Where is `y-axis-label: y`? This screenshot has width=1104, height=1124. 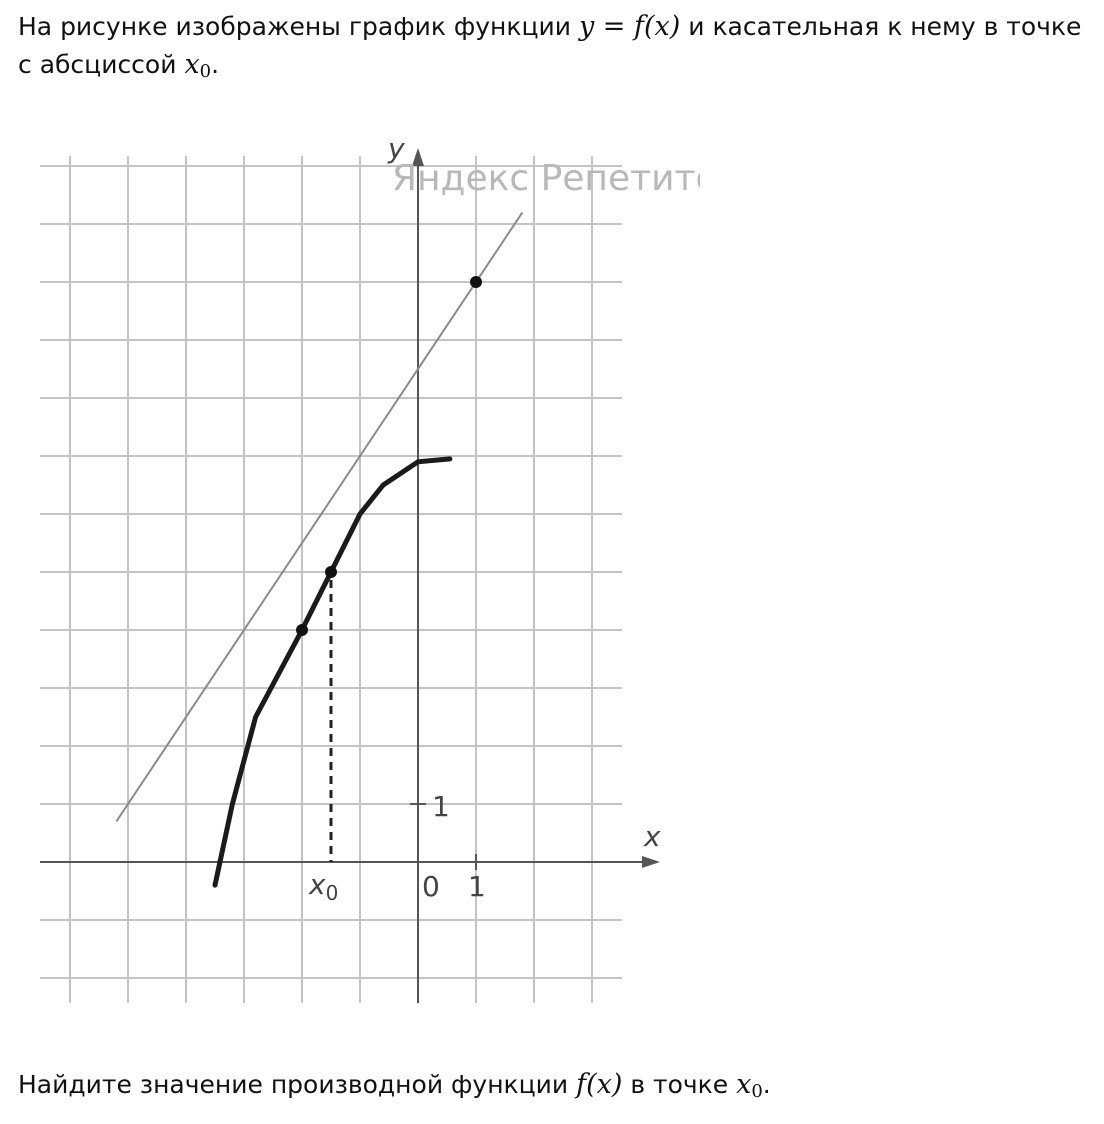 y-axis-label: y is located at coordinates (396, 148).